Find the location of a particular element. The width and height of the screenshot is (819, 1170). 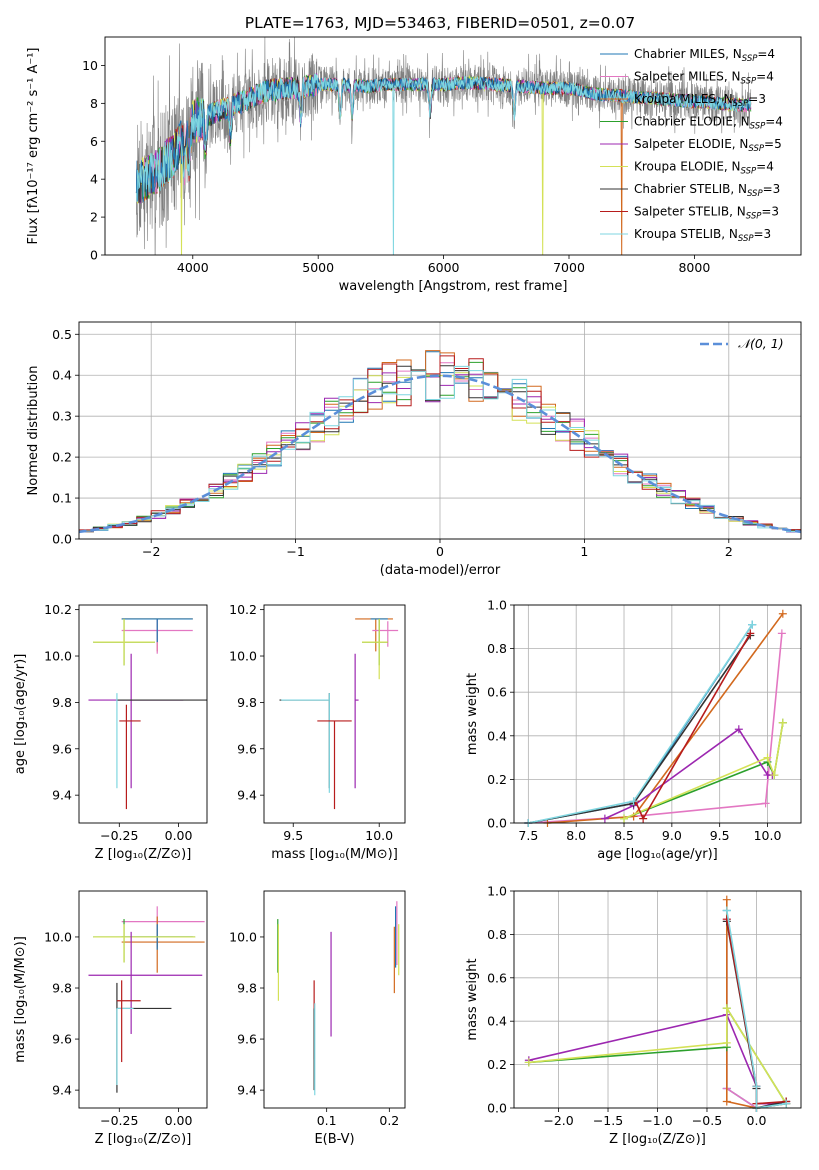

y-tick-label: 0.4 is located at coordinates (62, 375).